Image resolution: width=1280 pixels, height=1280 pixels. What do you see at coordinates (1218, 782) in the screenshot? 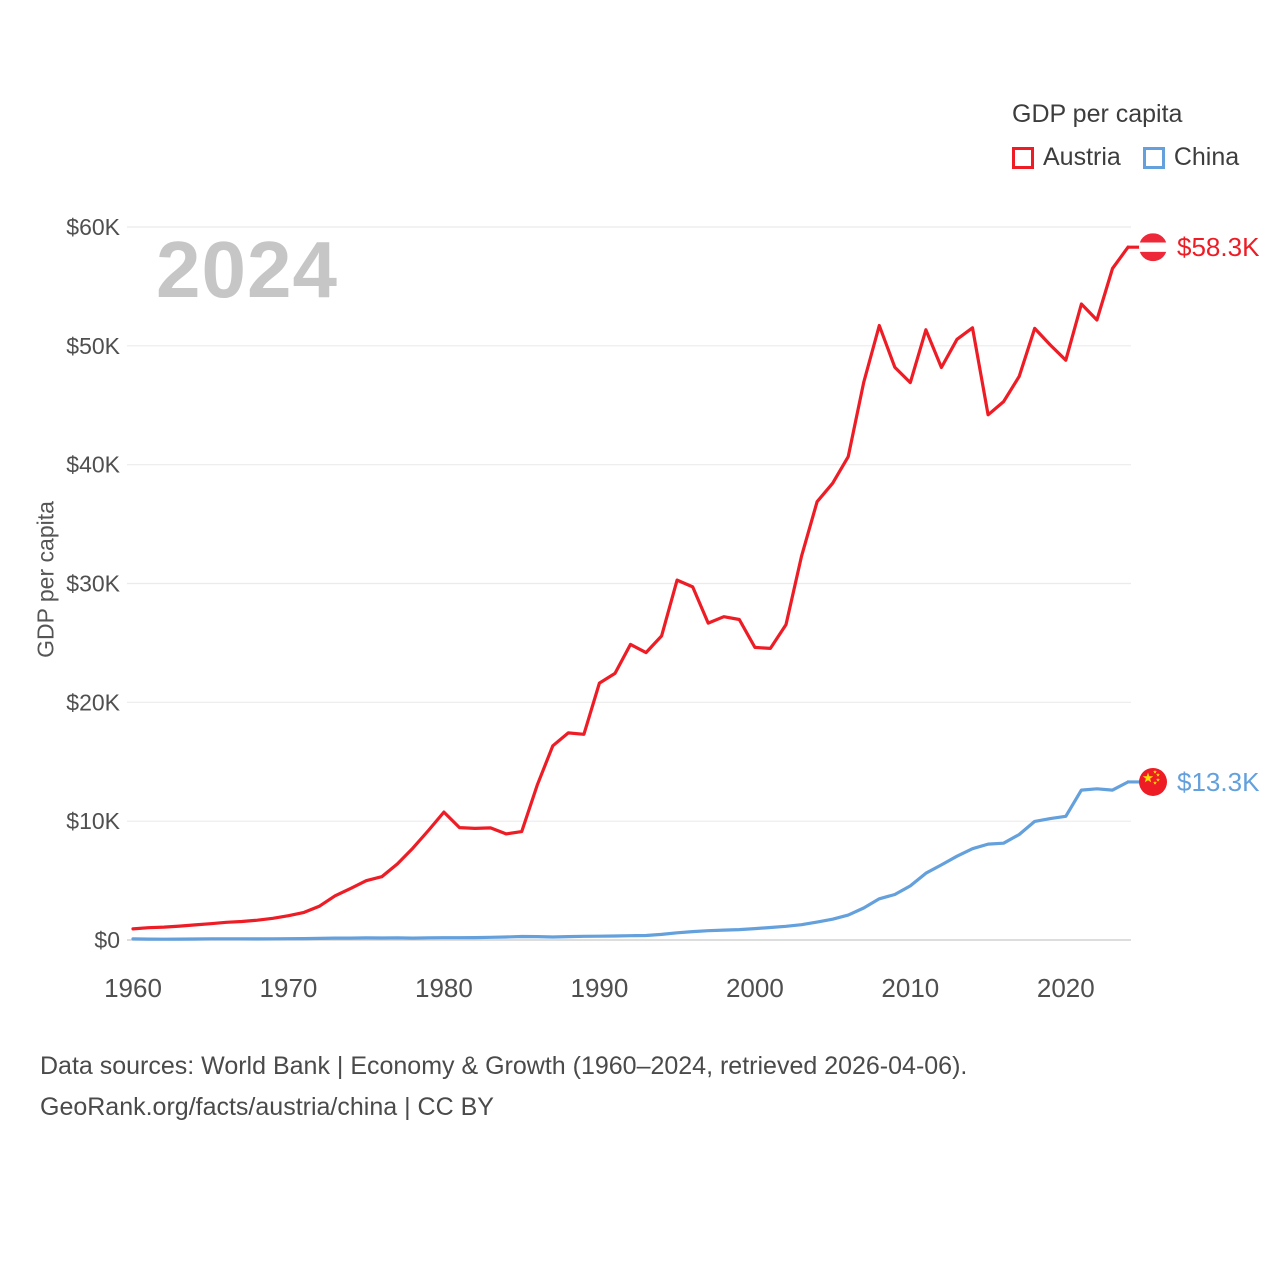
I see `china-end-value-label: $13.3K` at bounding box center [1218, 782].